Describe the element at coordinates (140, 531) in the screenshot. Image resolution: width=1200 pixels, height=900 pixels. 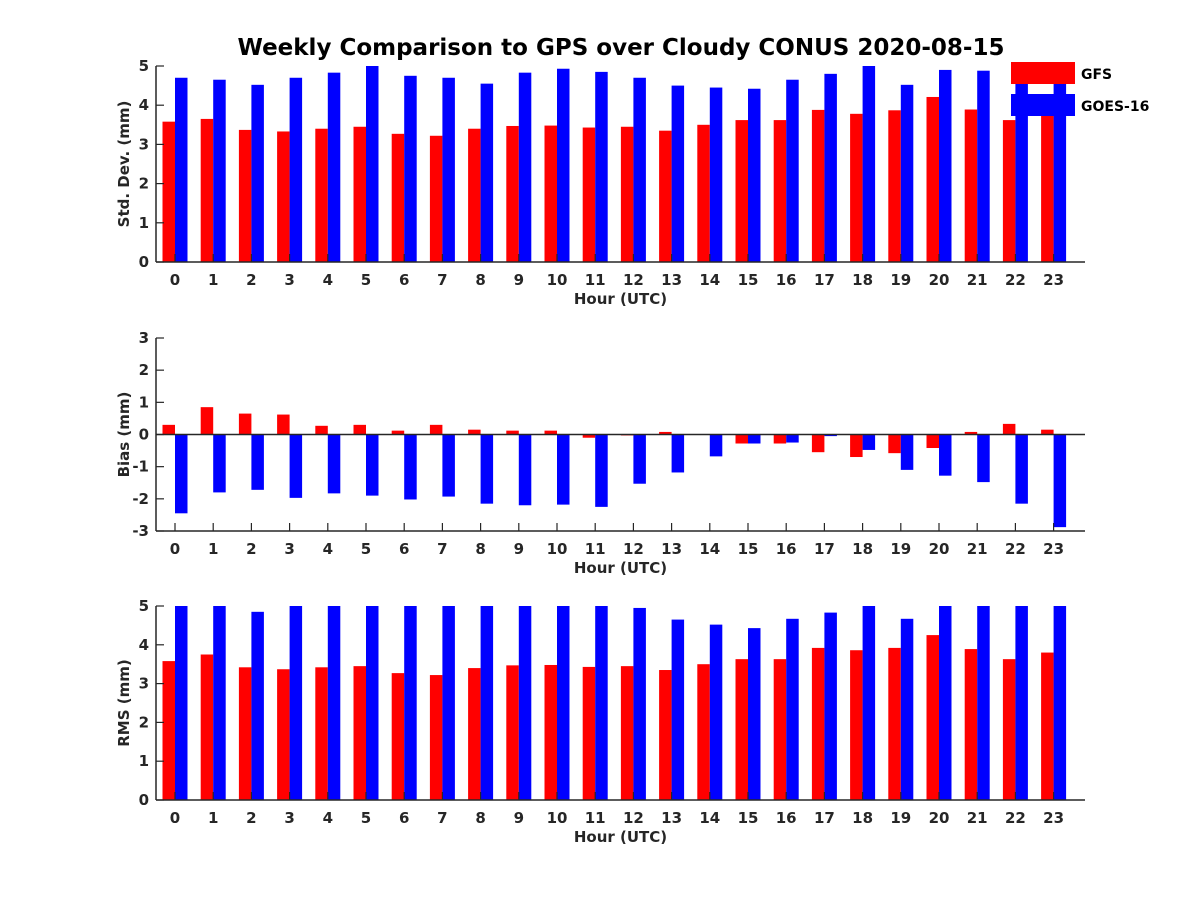
I see `y-tick-label: -3` at that location.